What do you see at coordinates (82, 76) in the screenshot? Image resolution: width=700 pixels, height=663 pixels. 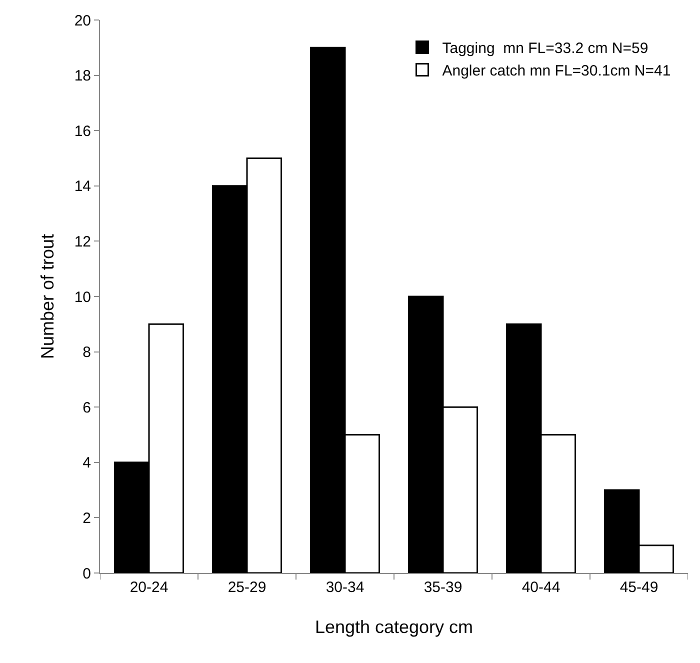 I see `y-tick-label: 18` at bounding box center [82, 76].